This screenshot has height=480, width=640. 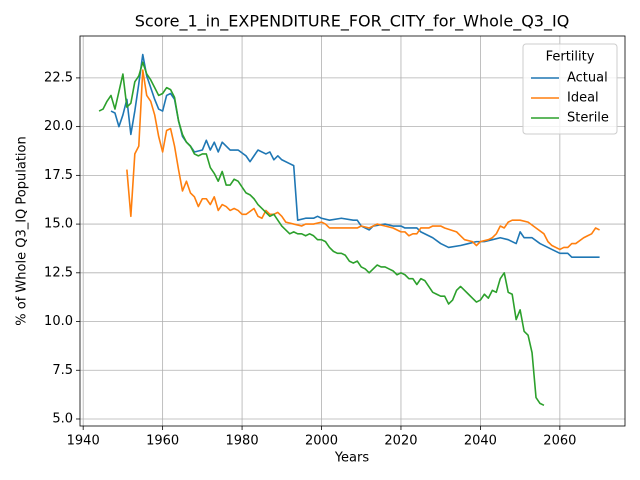 I want to click on x-tick-label: 2000, so click(x=321, y=441).